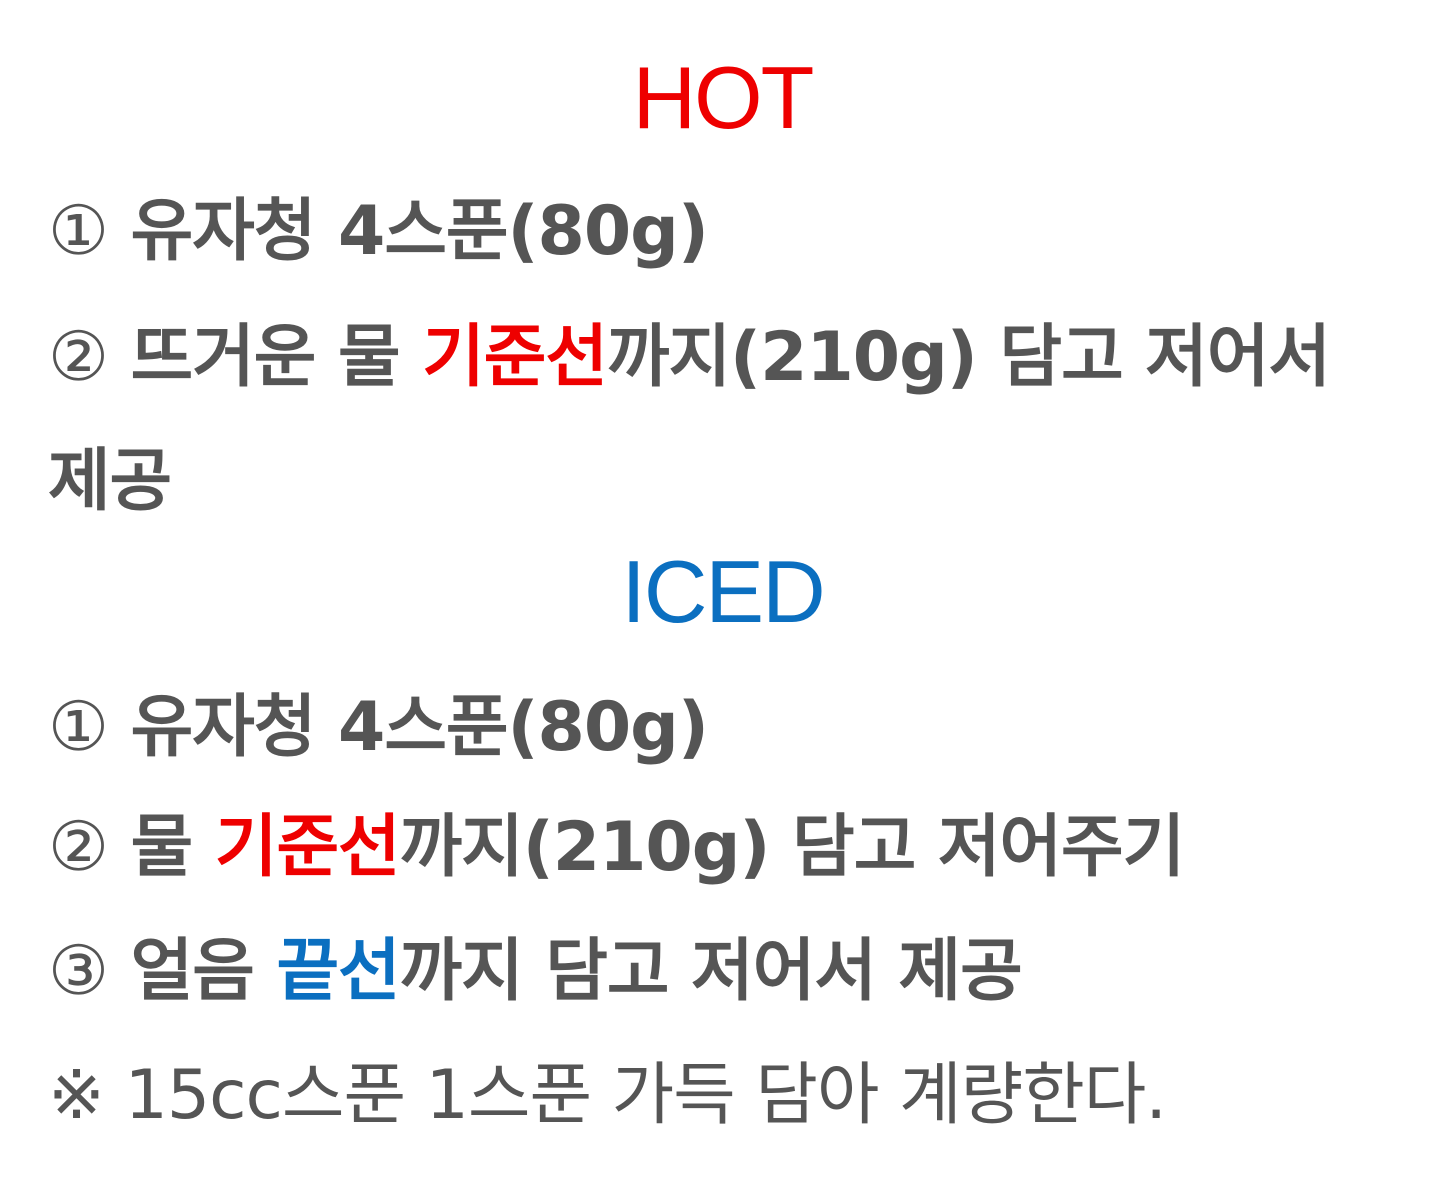  Describe the element at coordinates (338, 971) in the screenshot. I see `highlight-endline: 끝선` at that location.